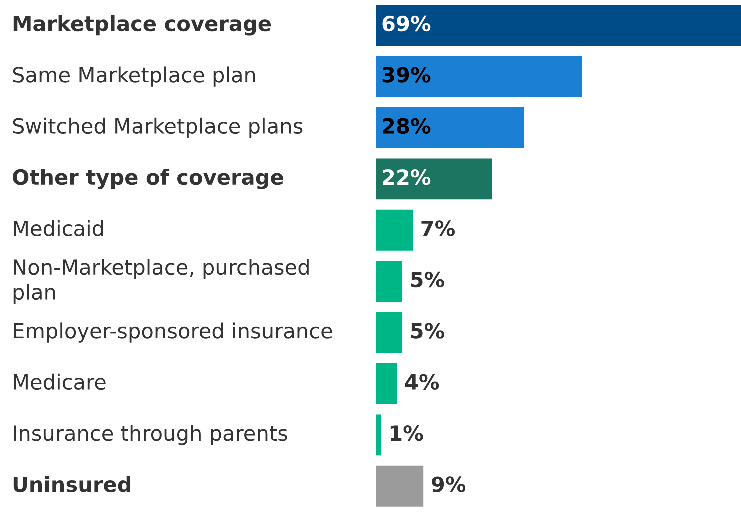 The height and width of the screenshot is (512, 741). What do you see at coordinates (148, 179) in the screenshot?
I see `y-tick-label: Other type of coverage` at bounding box center [148, 179].